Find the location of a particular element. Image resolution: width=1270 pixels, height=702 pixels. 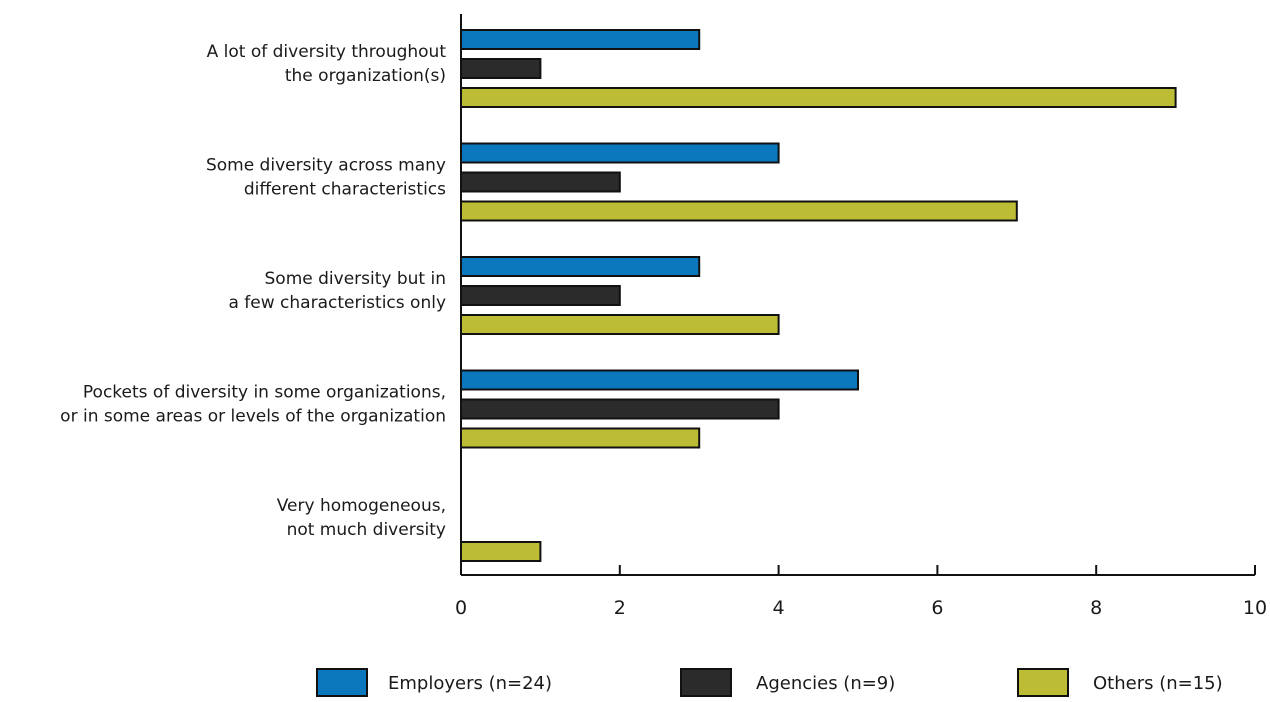

x-tick-label: 0 is located at coordinates (461, 608).